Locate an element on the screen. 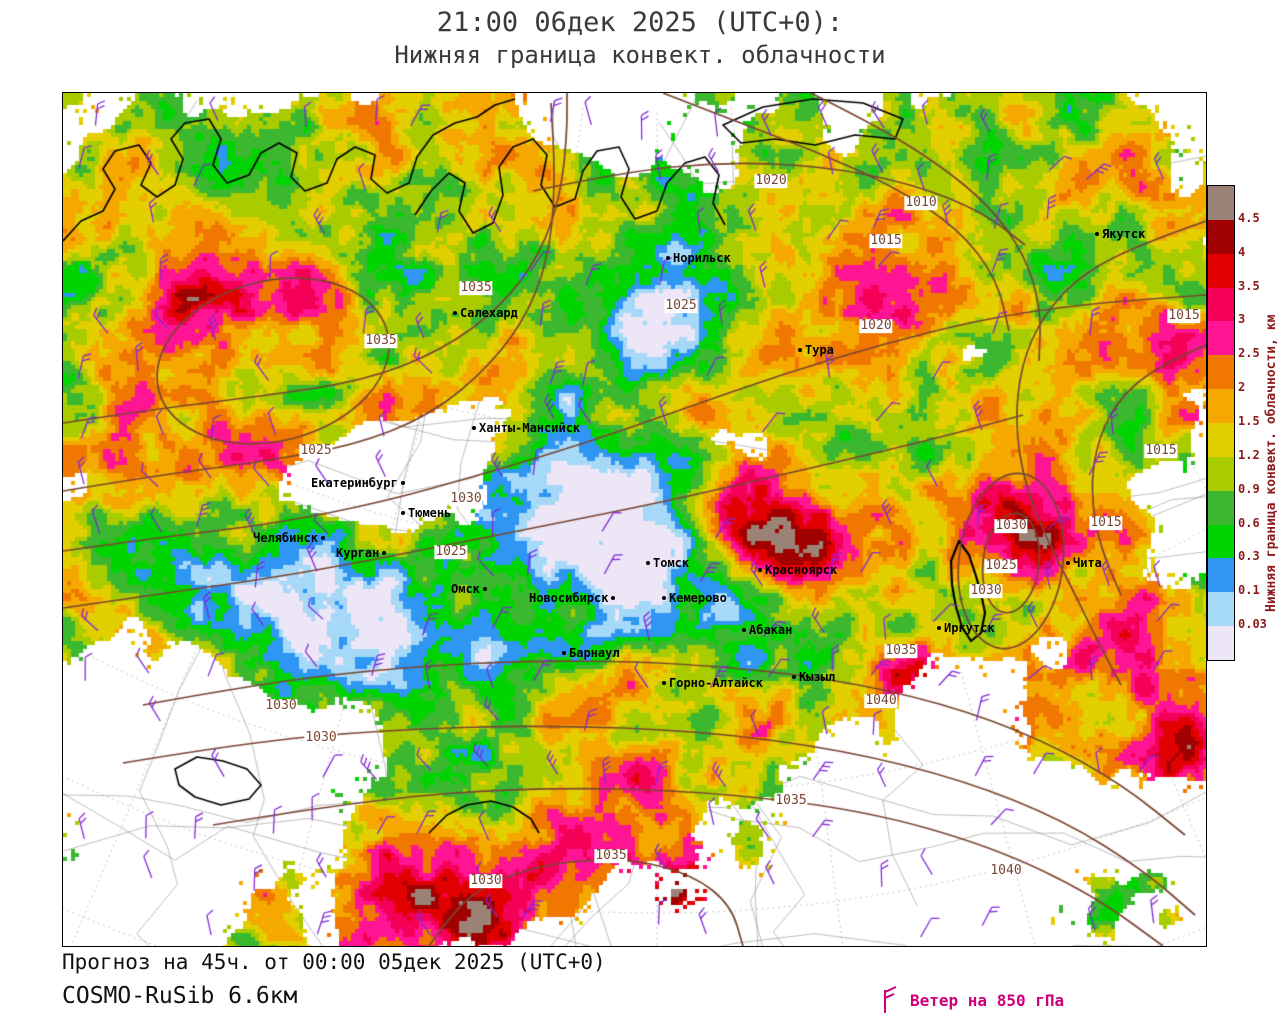 The image size is (1280, 1024). city-name: Кызыл is located at coordinates (817, 677).